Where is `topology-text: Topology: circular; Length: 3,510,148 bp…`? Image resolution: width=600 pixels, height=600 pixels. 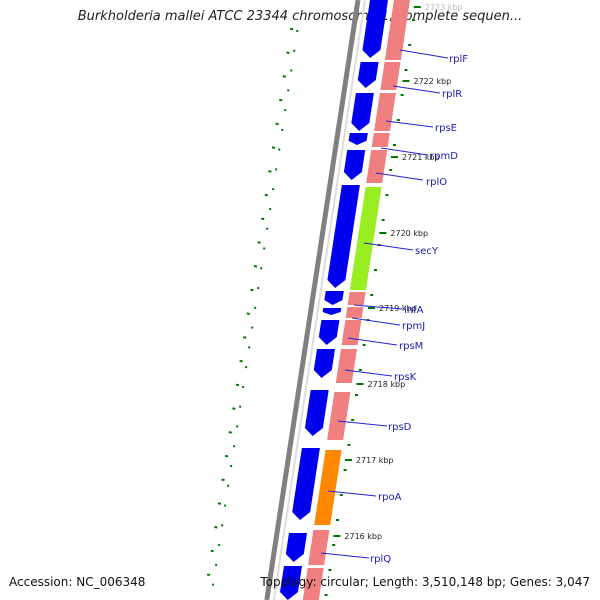 topology-text: Topology: circular; Length: 3,510,148 bp… is located at coordinates (425, 582).